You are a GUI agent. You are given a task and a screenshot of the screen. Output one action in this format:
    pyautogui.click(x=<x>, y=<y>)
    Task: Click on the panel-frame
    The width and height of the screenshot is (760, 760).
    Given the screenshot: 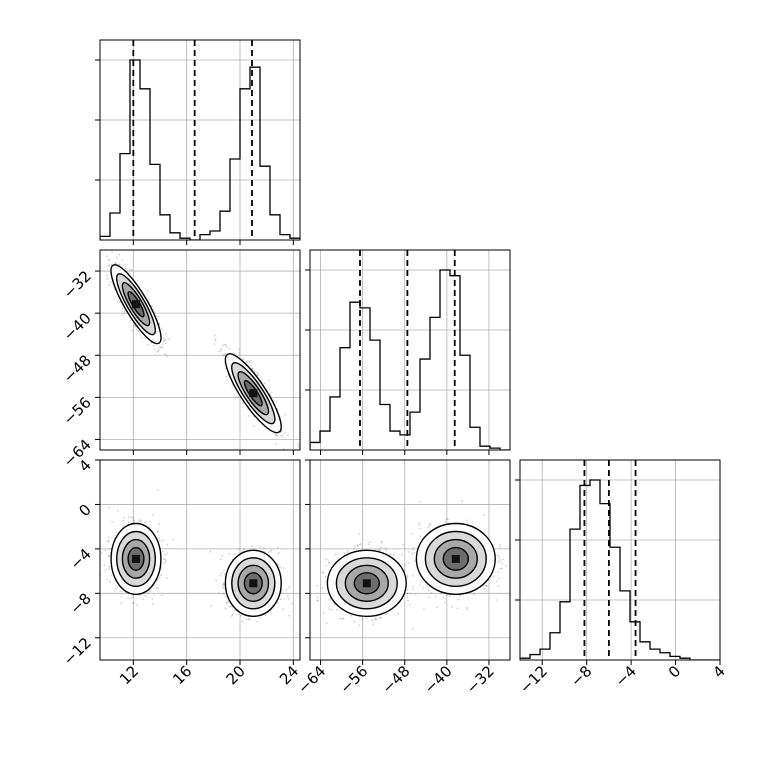 What is the action you would take?
    pyautogui.click(x=200, y=350)
    